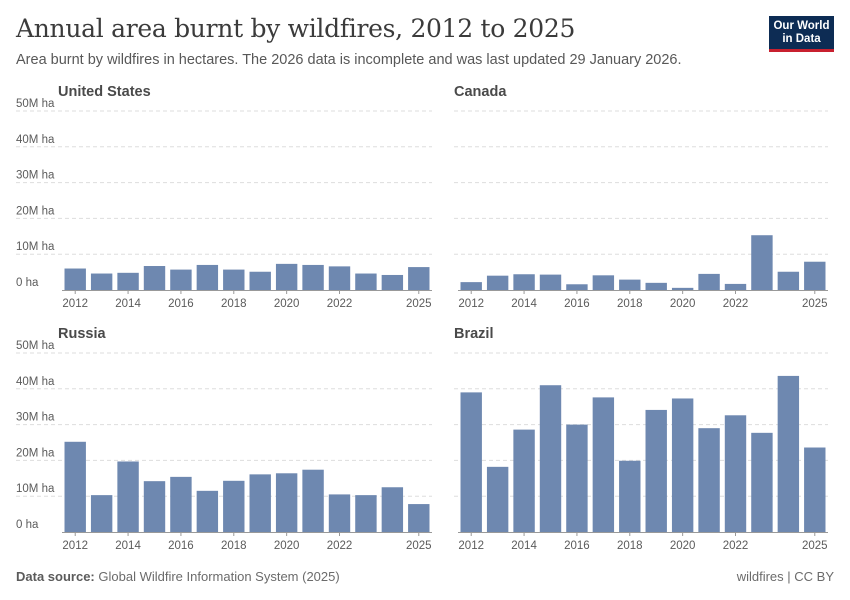 Image resolution: width=850 pixels, height=600 pixels. Describe the element at coordinates (815, 275) in the screenshot. I see `bar-canada-2025` at that location.